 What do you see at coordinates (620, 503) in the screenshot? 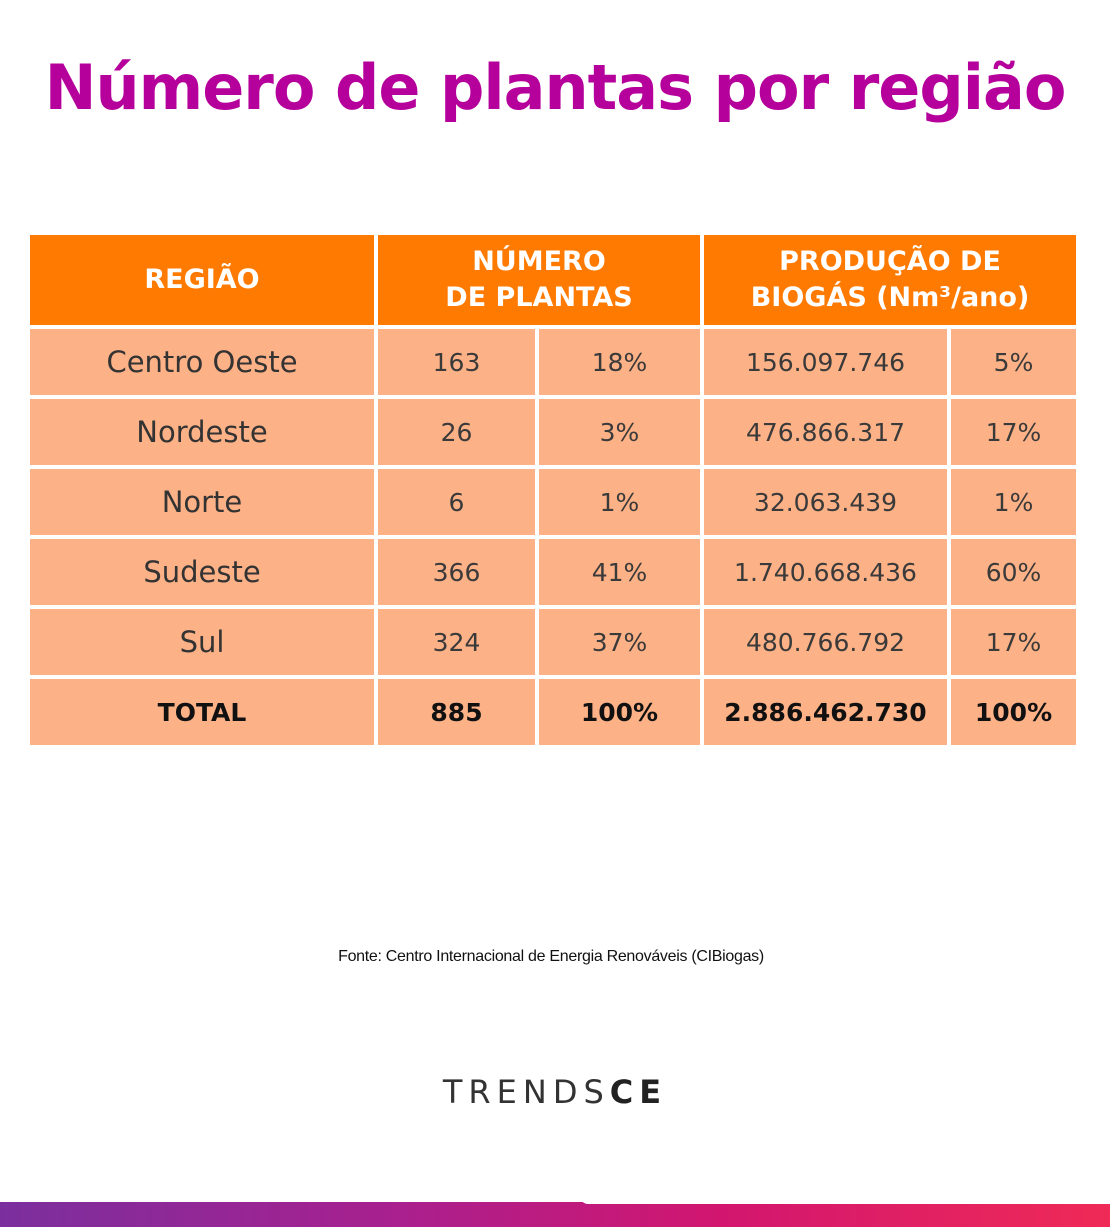
I see `cell-plants-pct: 1%` at bounding box center [620, 503].